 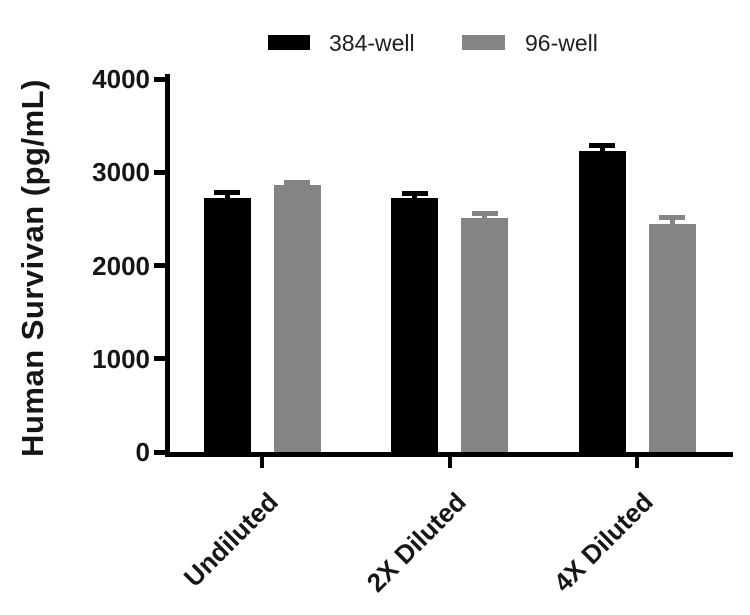 What do you see at coordinates (142, 452) in the screenshot?
I see `y-tick-label: 0` at bounding box center [142, 452].